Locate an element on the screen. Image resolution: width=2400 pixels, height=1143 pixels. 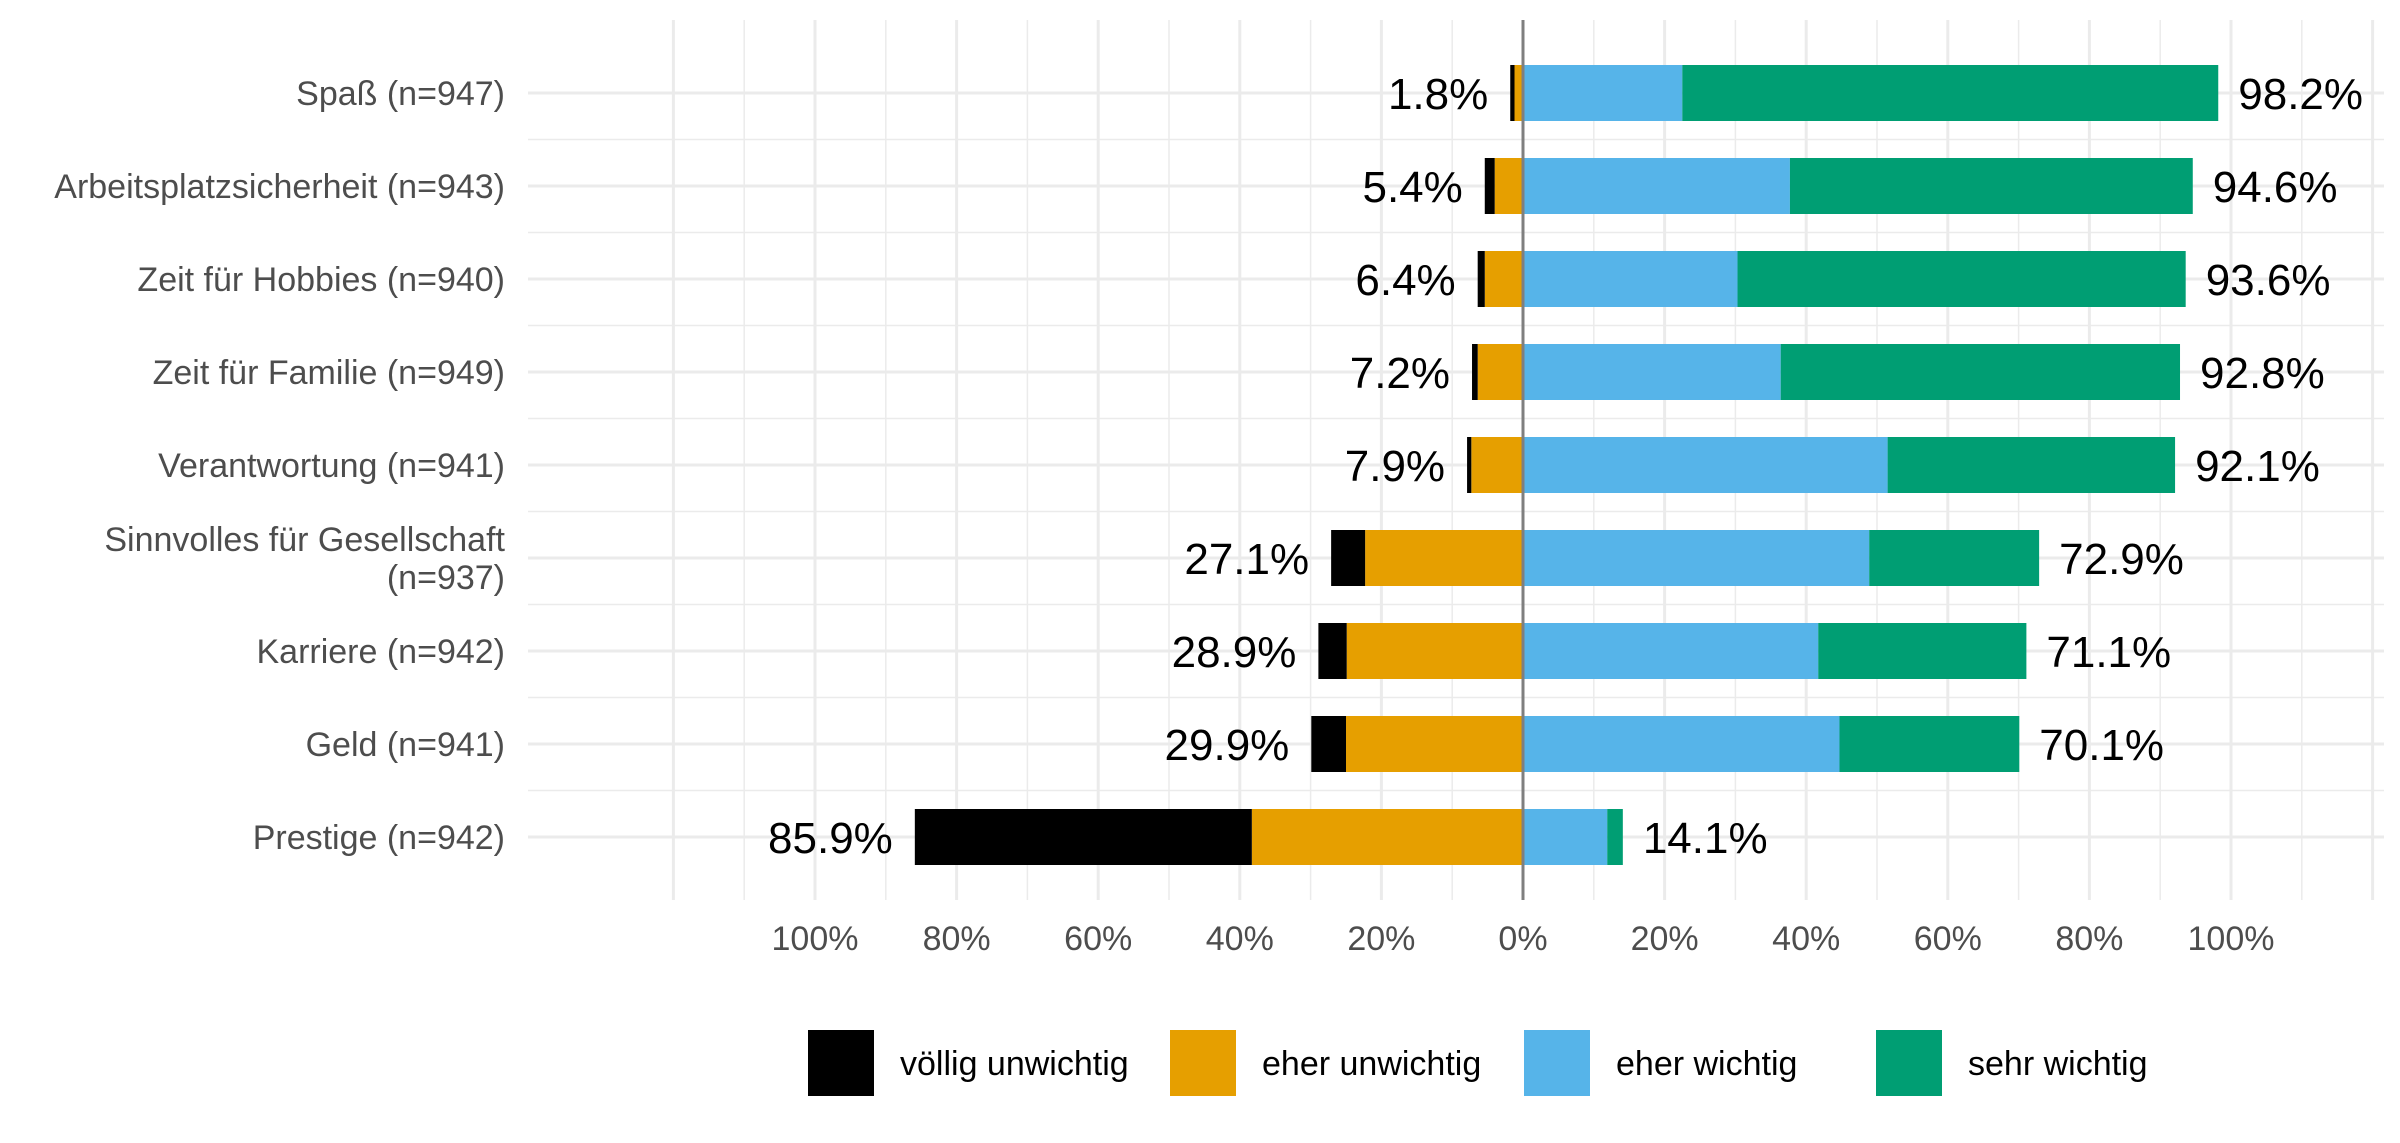
data-label-wichtig-total: 92.1% is located at coordinates (2257, 466).